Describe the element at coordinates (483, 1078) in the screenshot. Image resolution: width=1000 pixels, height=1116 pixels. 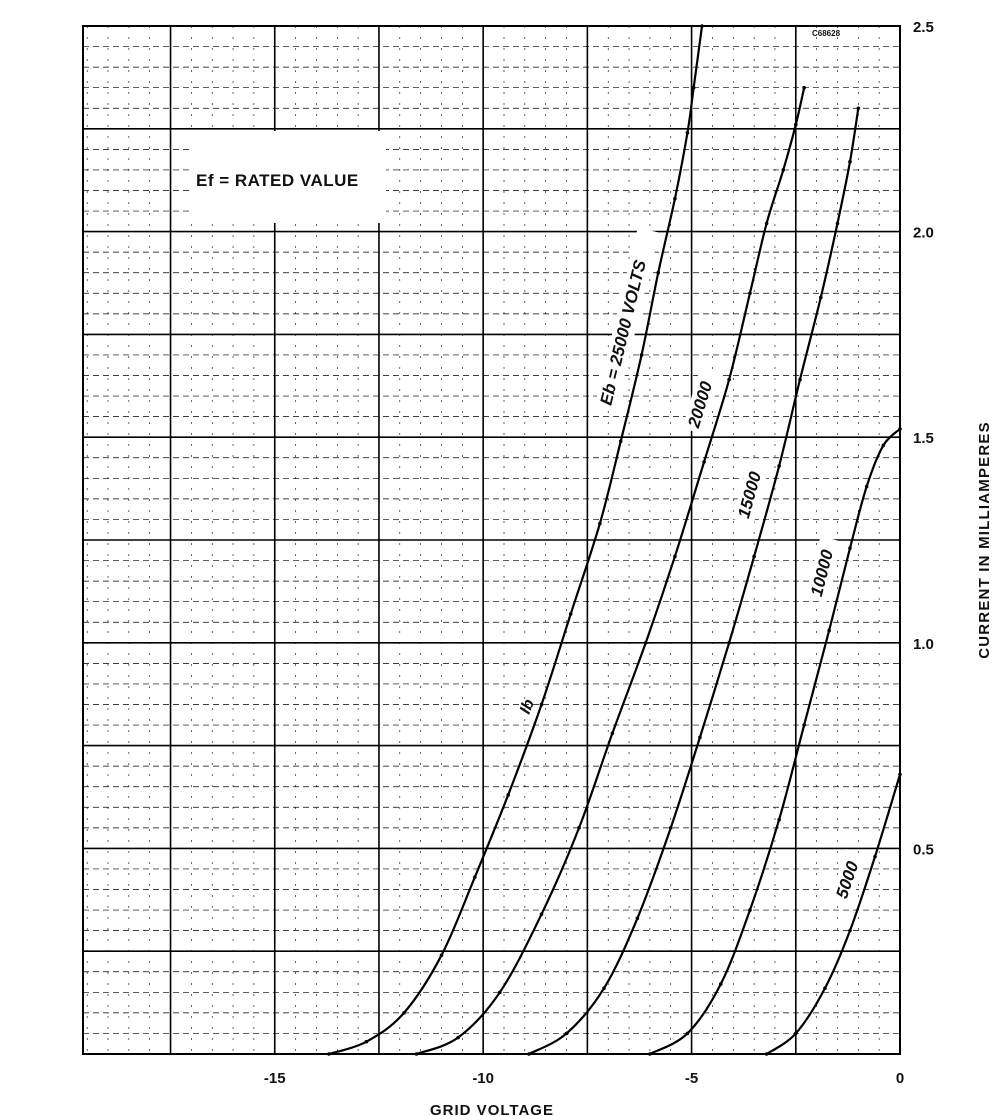
I see `x-tick-label: -10` at that location.